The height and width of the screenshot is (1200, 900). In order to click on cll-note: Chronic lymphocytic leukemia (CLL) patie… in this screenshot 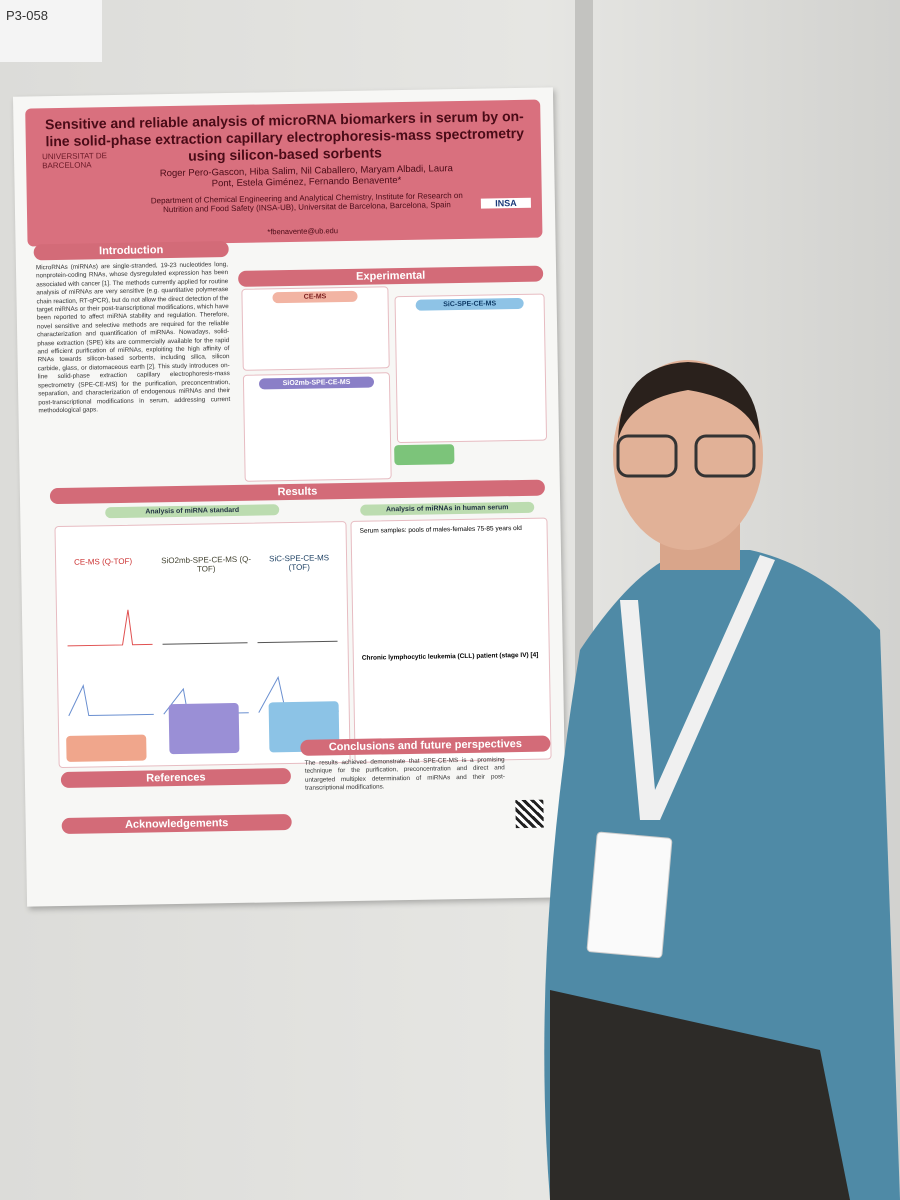, I will do `click(450, 656)`.